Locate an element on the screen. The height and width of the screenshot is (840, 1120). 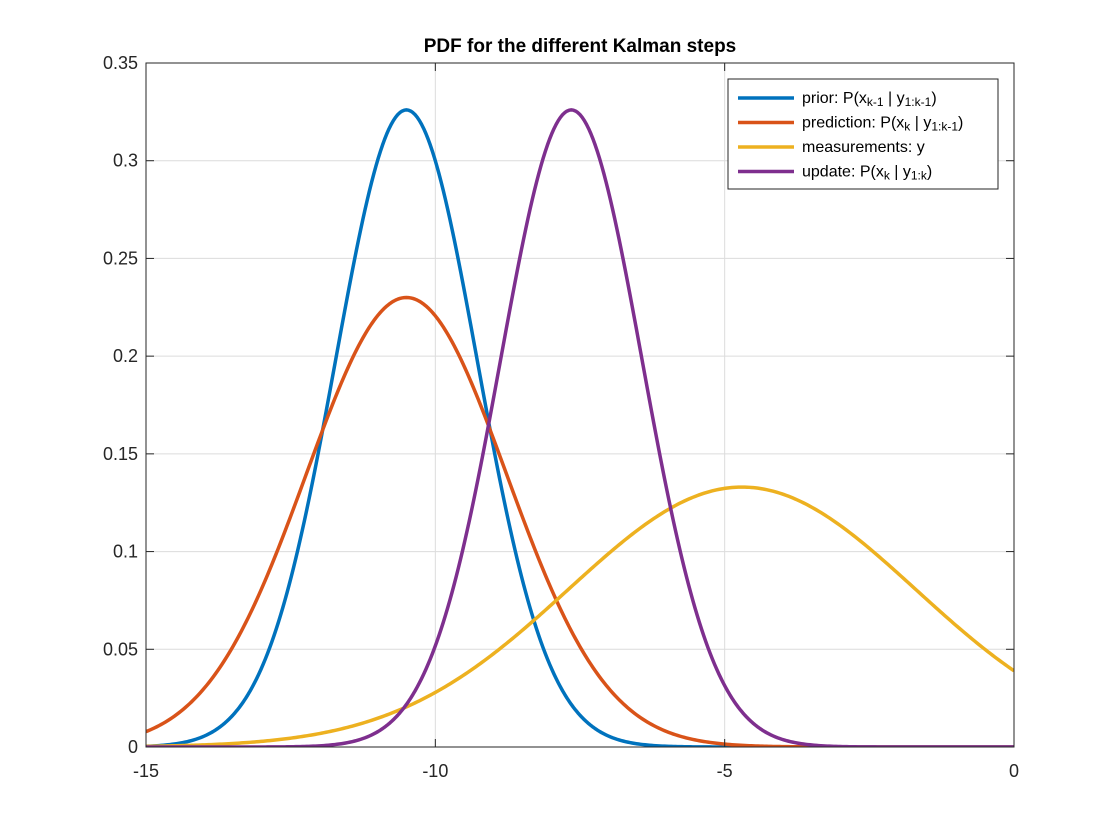
legend-item: prior: P(xk-1 | y1:k-1) is located at coordinates (837, 99).